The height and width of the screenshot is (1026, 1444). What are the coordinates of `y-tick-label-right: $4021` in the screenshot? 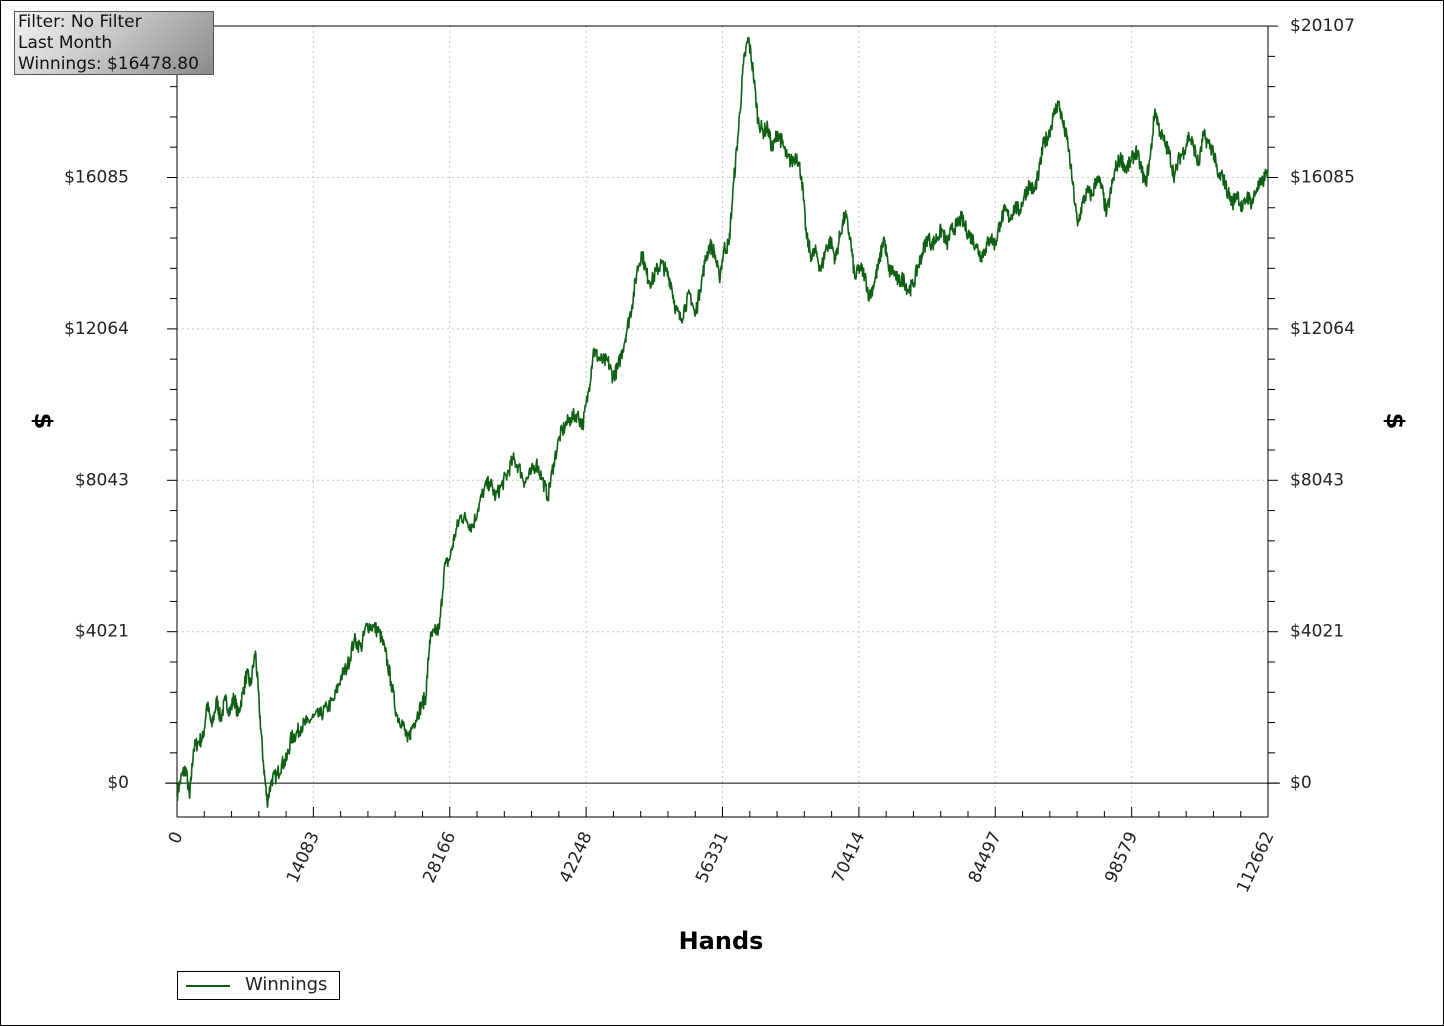 It's located at (1317, 632).